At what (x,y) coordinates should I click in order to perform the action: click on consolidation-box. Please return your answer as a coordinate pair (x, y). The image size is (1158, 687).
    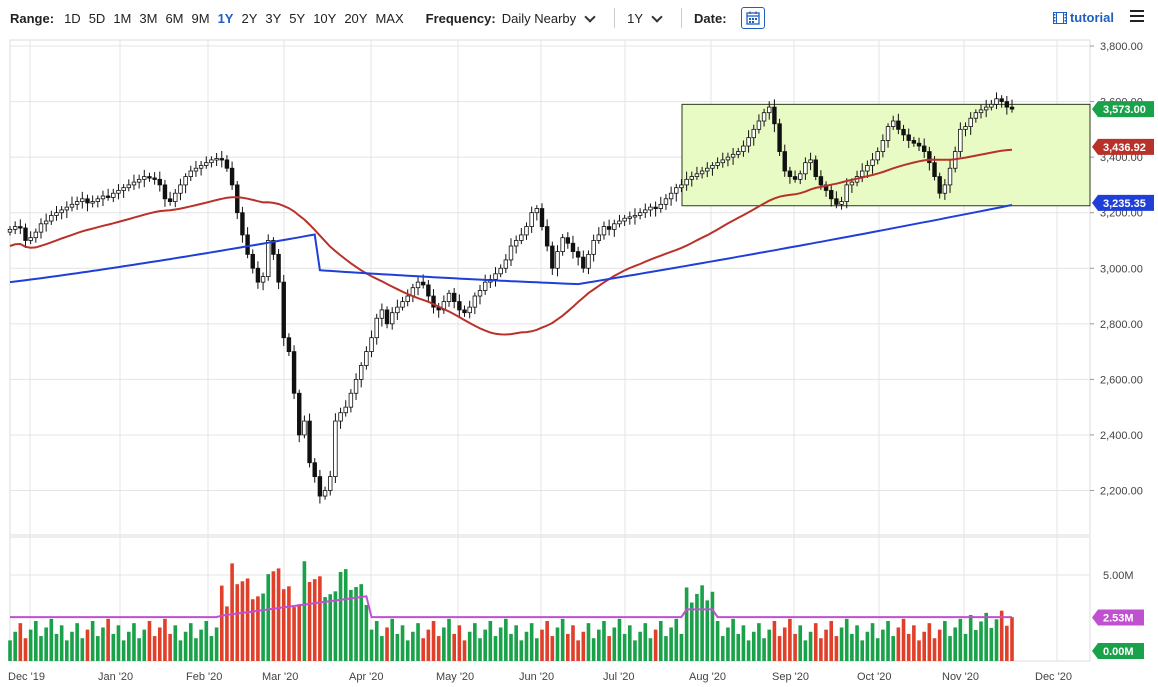
    Looking at the image, I should click on (886, 155).